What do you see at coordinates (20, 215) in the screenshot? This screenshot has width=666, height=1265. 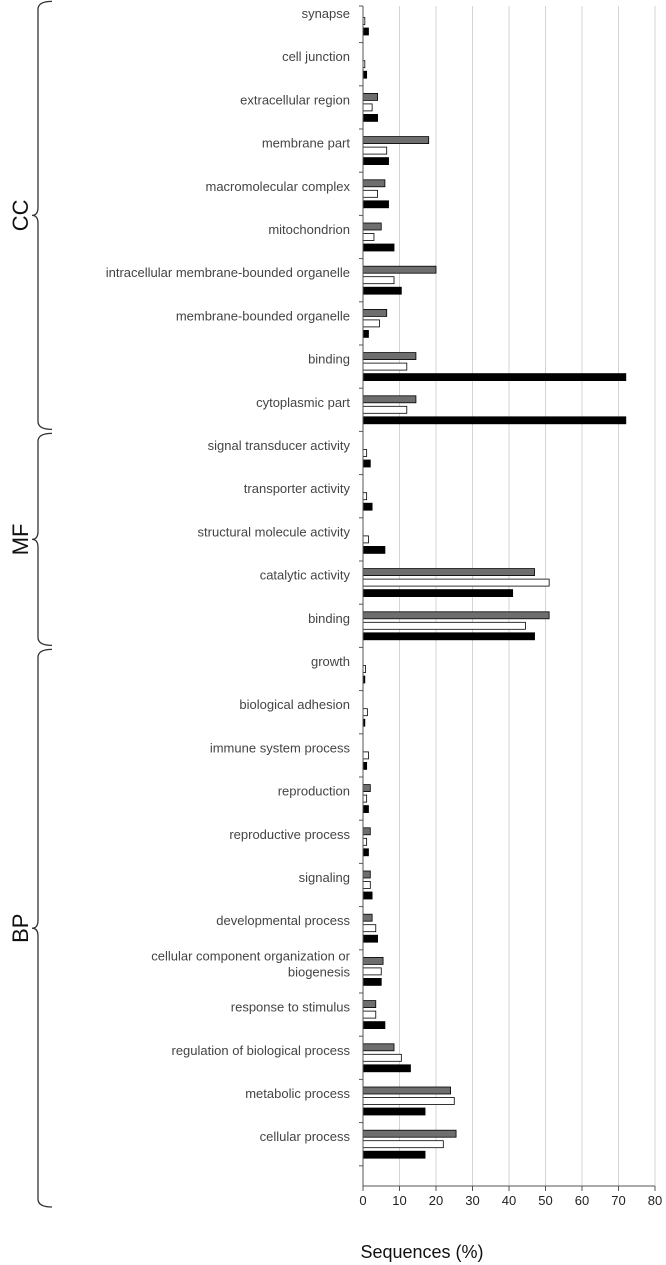 I see `group-label: CC` at bounding box center [20, 215].